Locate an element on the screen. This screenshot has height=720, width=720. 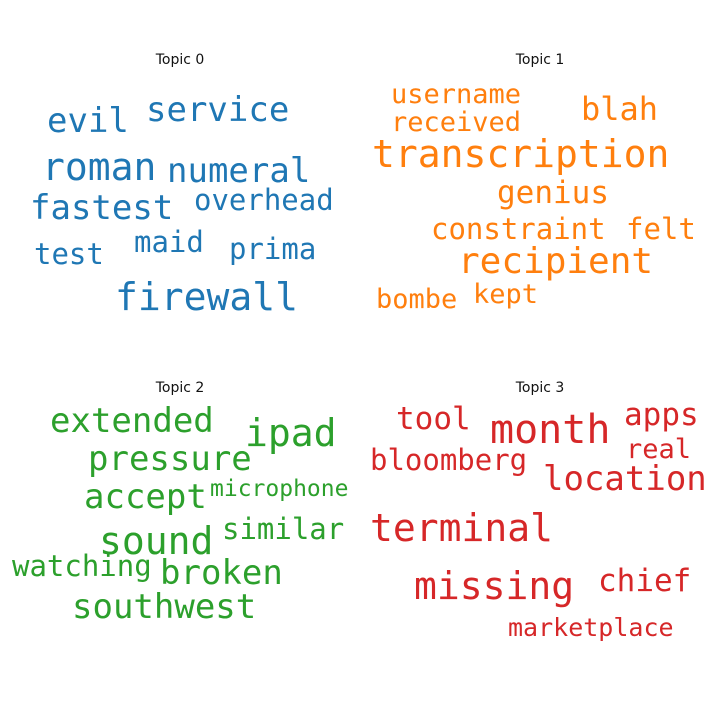
word-month: month is located at coordinates (550, 430).